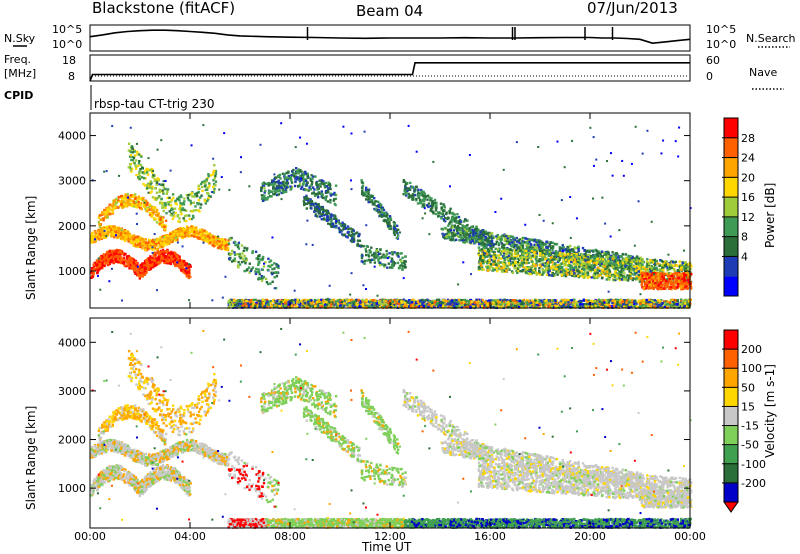 The width and height of the screenshot is (800, 554). Describe the element at coordinates (721, 44) in the screenshot. I see `noise-right-bottom-tick: 10^0` at that location.